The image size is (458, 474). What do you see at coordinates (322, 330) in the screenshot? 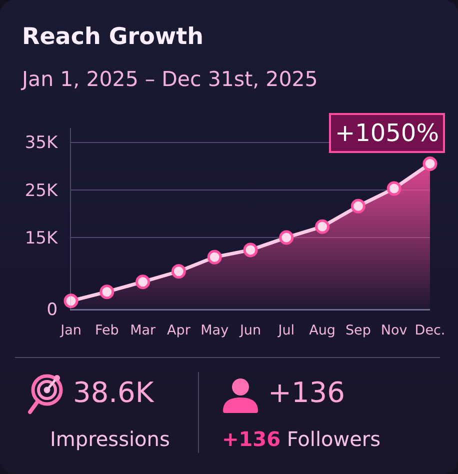
I see `x-tick-label: Aug` at bounding box center [322, 330].